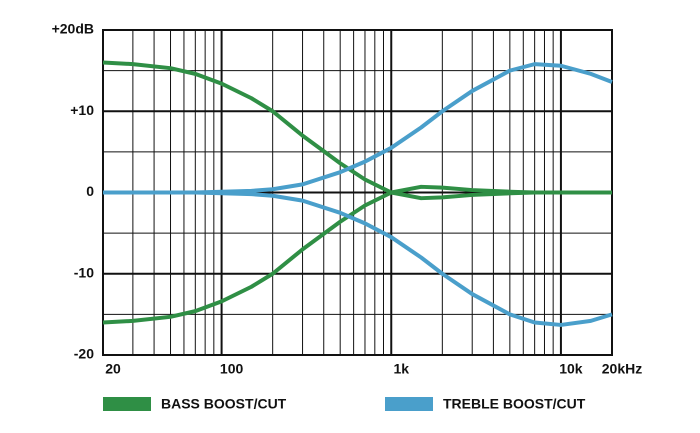 This screenshot has width=700, height=433. Describe the element at coordinates (622, 369) in the screenshot. I see `x-tick-label: 20kHz` at that location.